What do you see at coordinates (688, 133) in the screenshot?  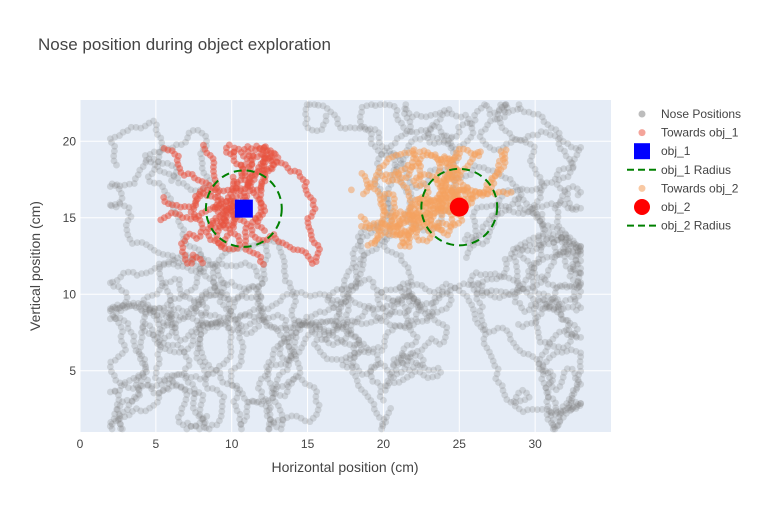 I see `legend-item: Towards obj_1` at bounding box center [688, 133].